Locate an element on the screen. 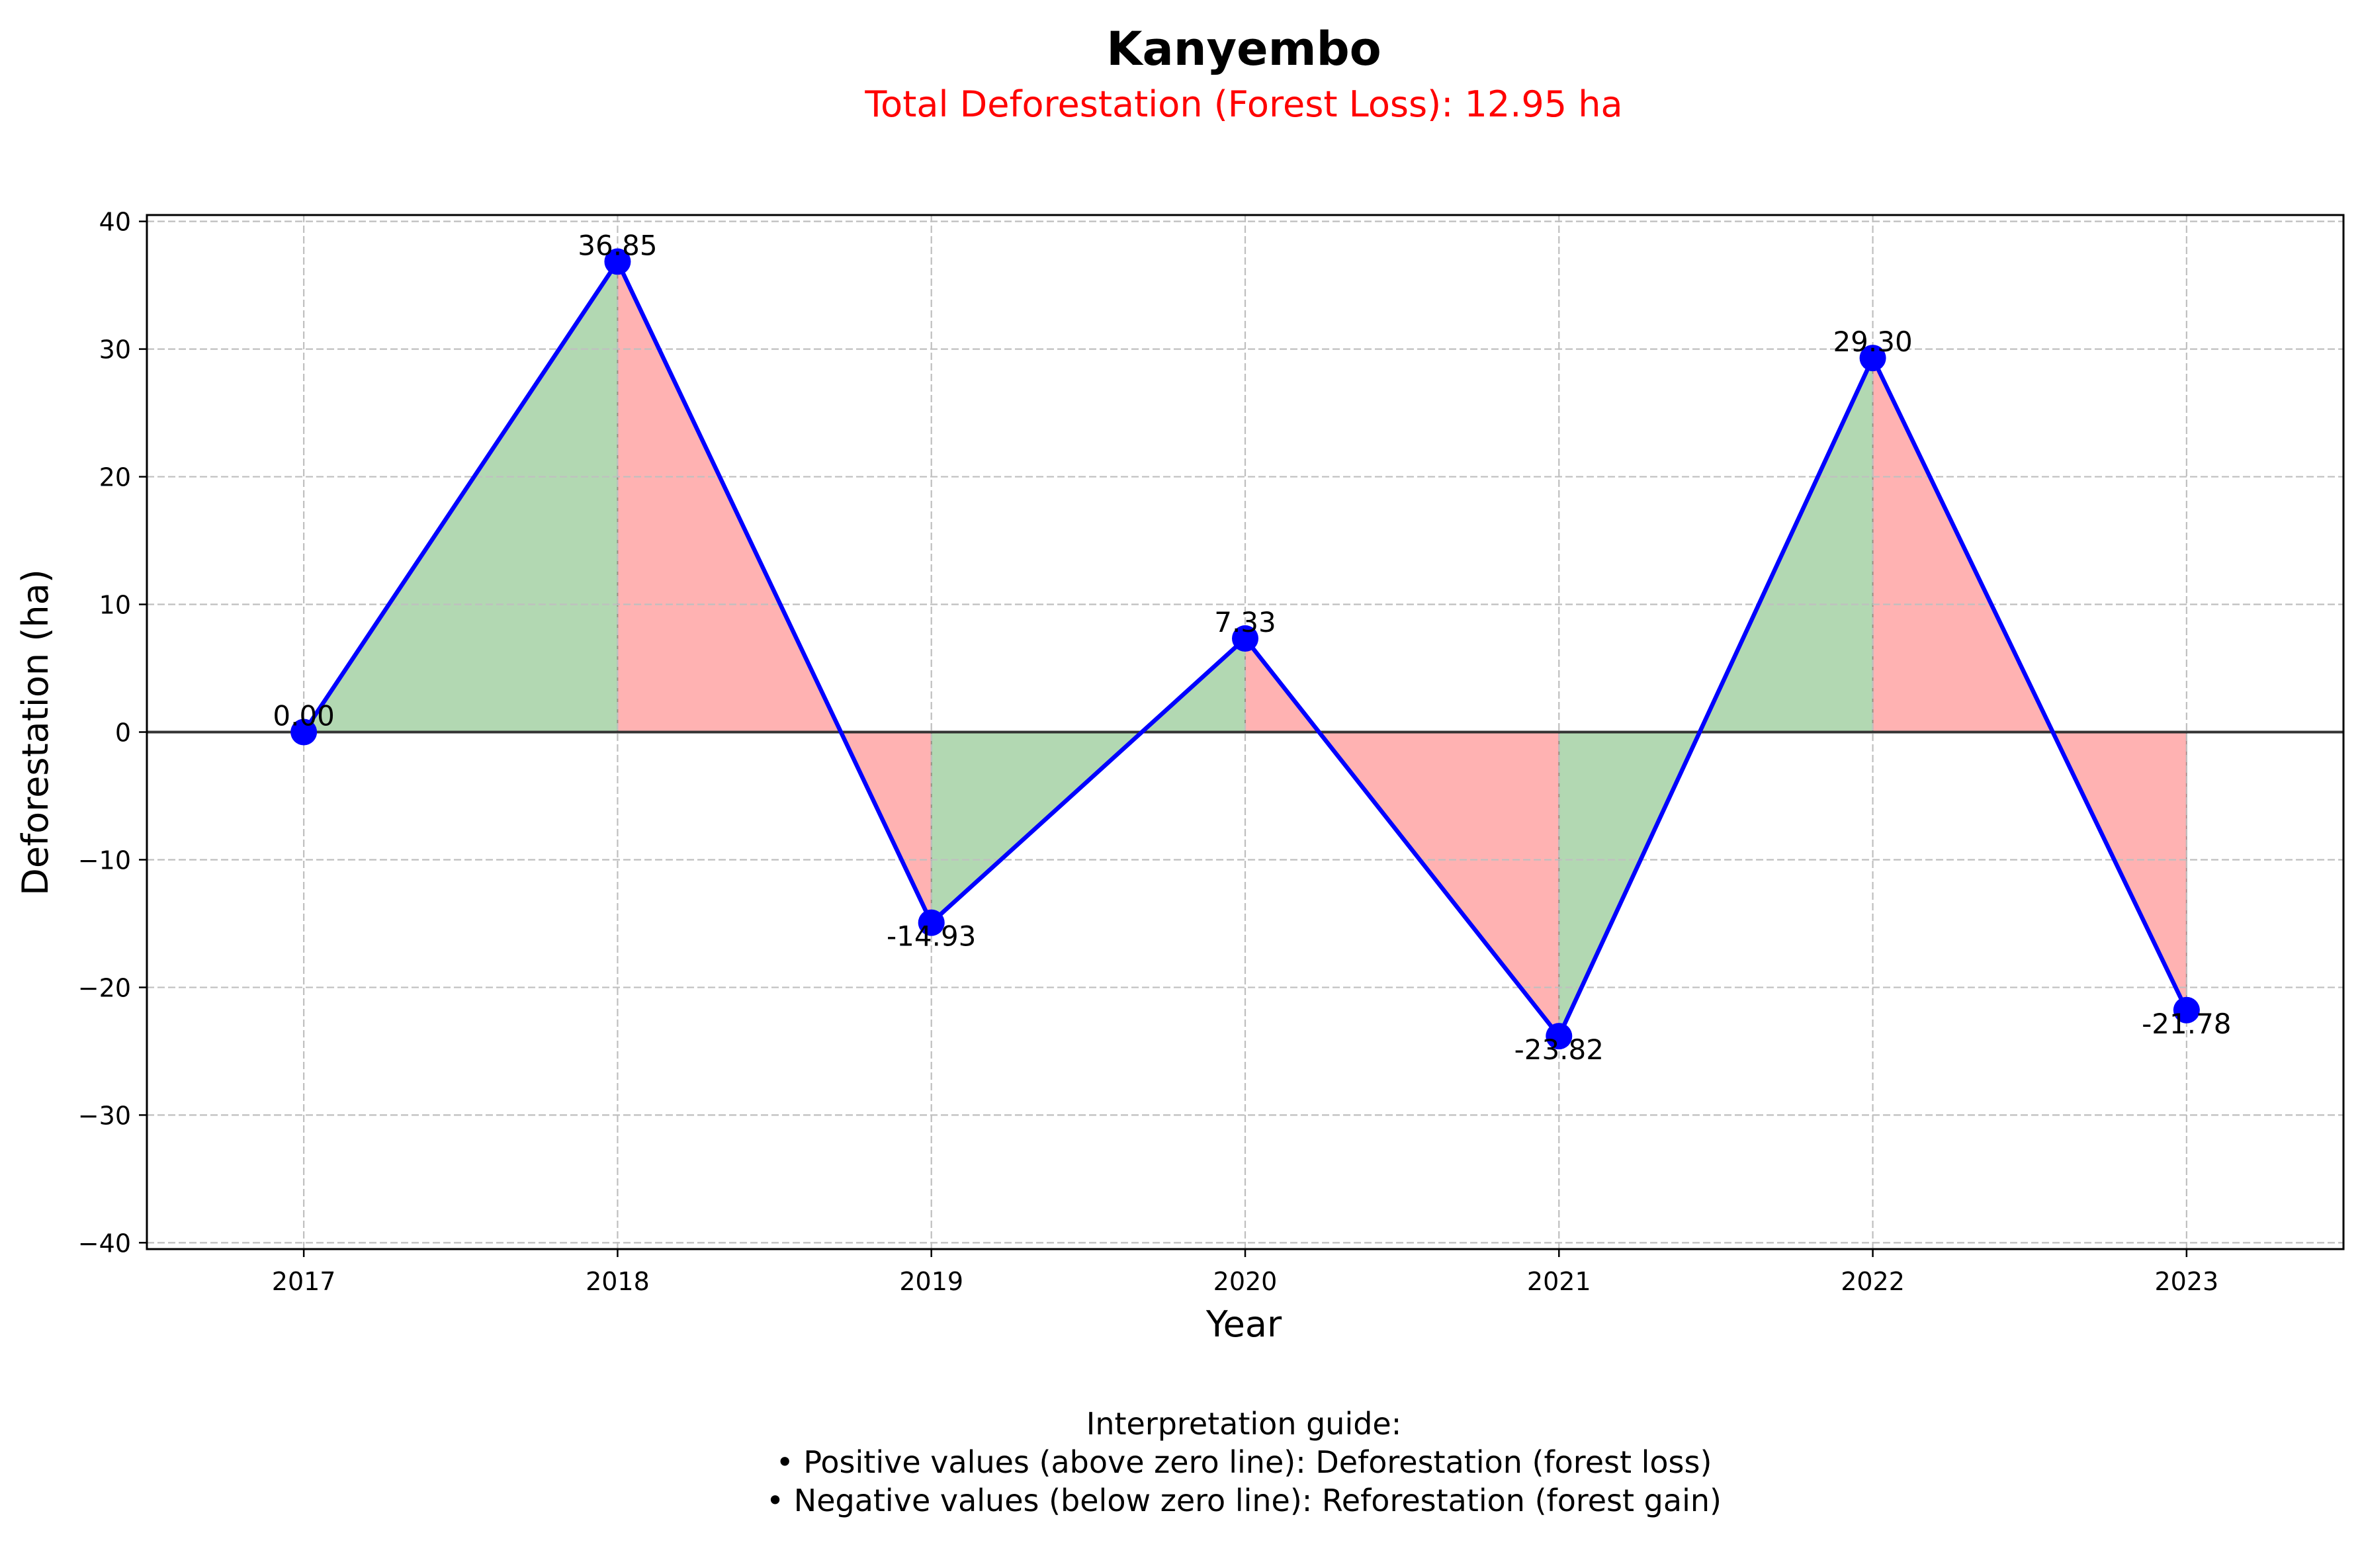 The width and height of the screenshot is (2362, 1568). data-label-2019: -14.93 is located at coordinates (931, 937).